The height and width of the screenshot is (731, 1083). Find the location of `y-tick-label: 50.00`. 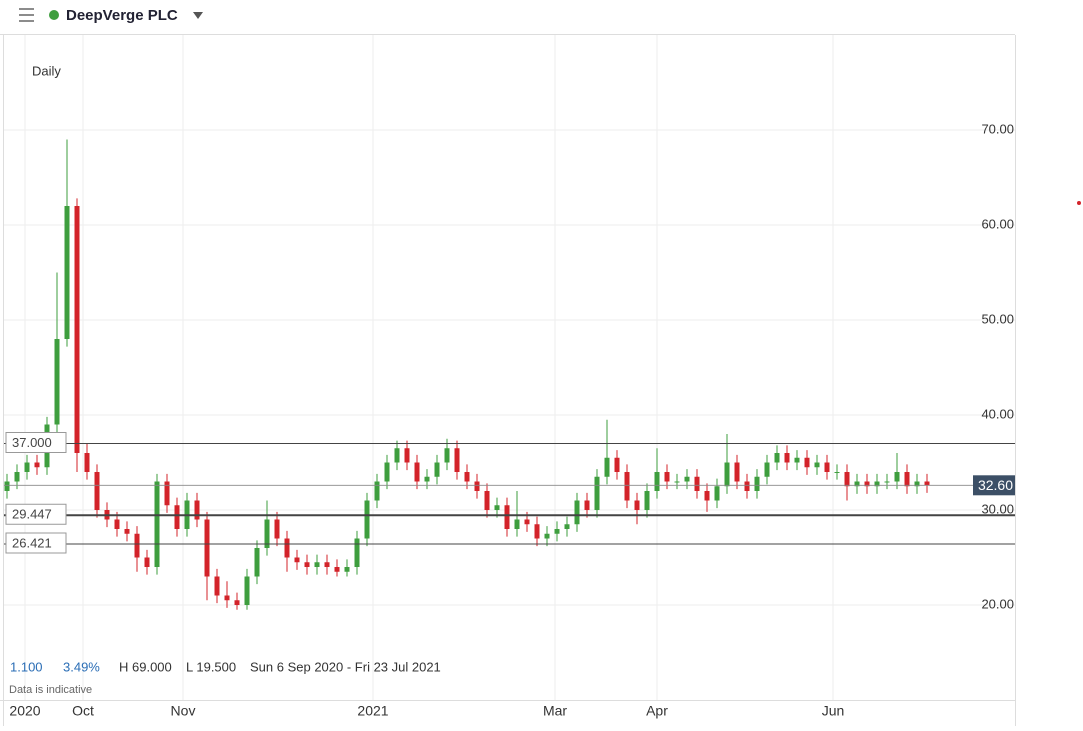

y-tick-label: 50.00 is located at coordinates (997, 318).